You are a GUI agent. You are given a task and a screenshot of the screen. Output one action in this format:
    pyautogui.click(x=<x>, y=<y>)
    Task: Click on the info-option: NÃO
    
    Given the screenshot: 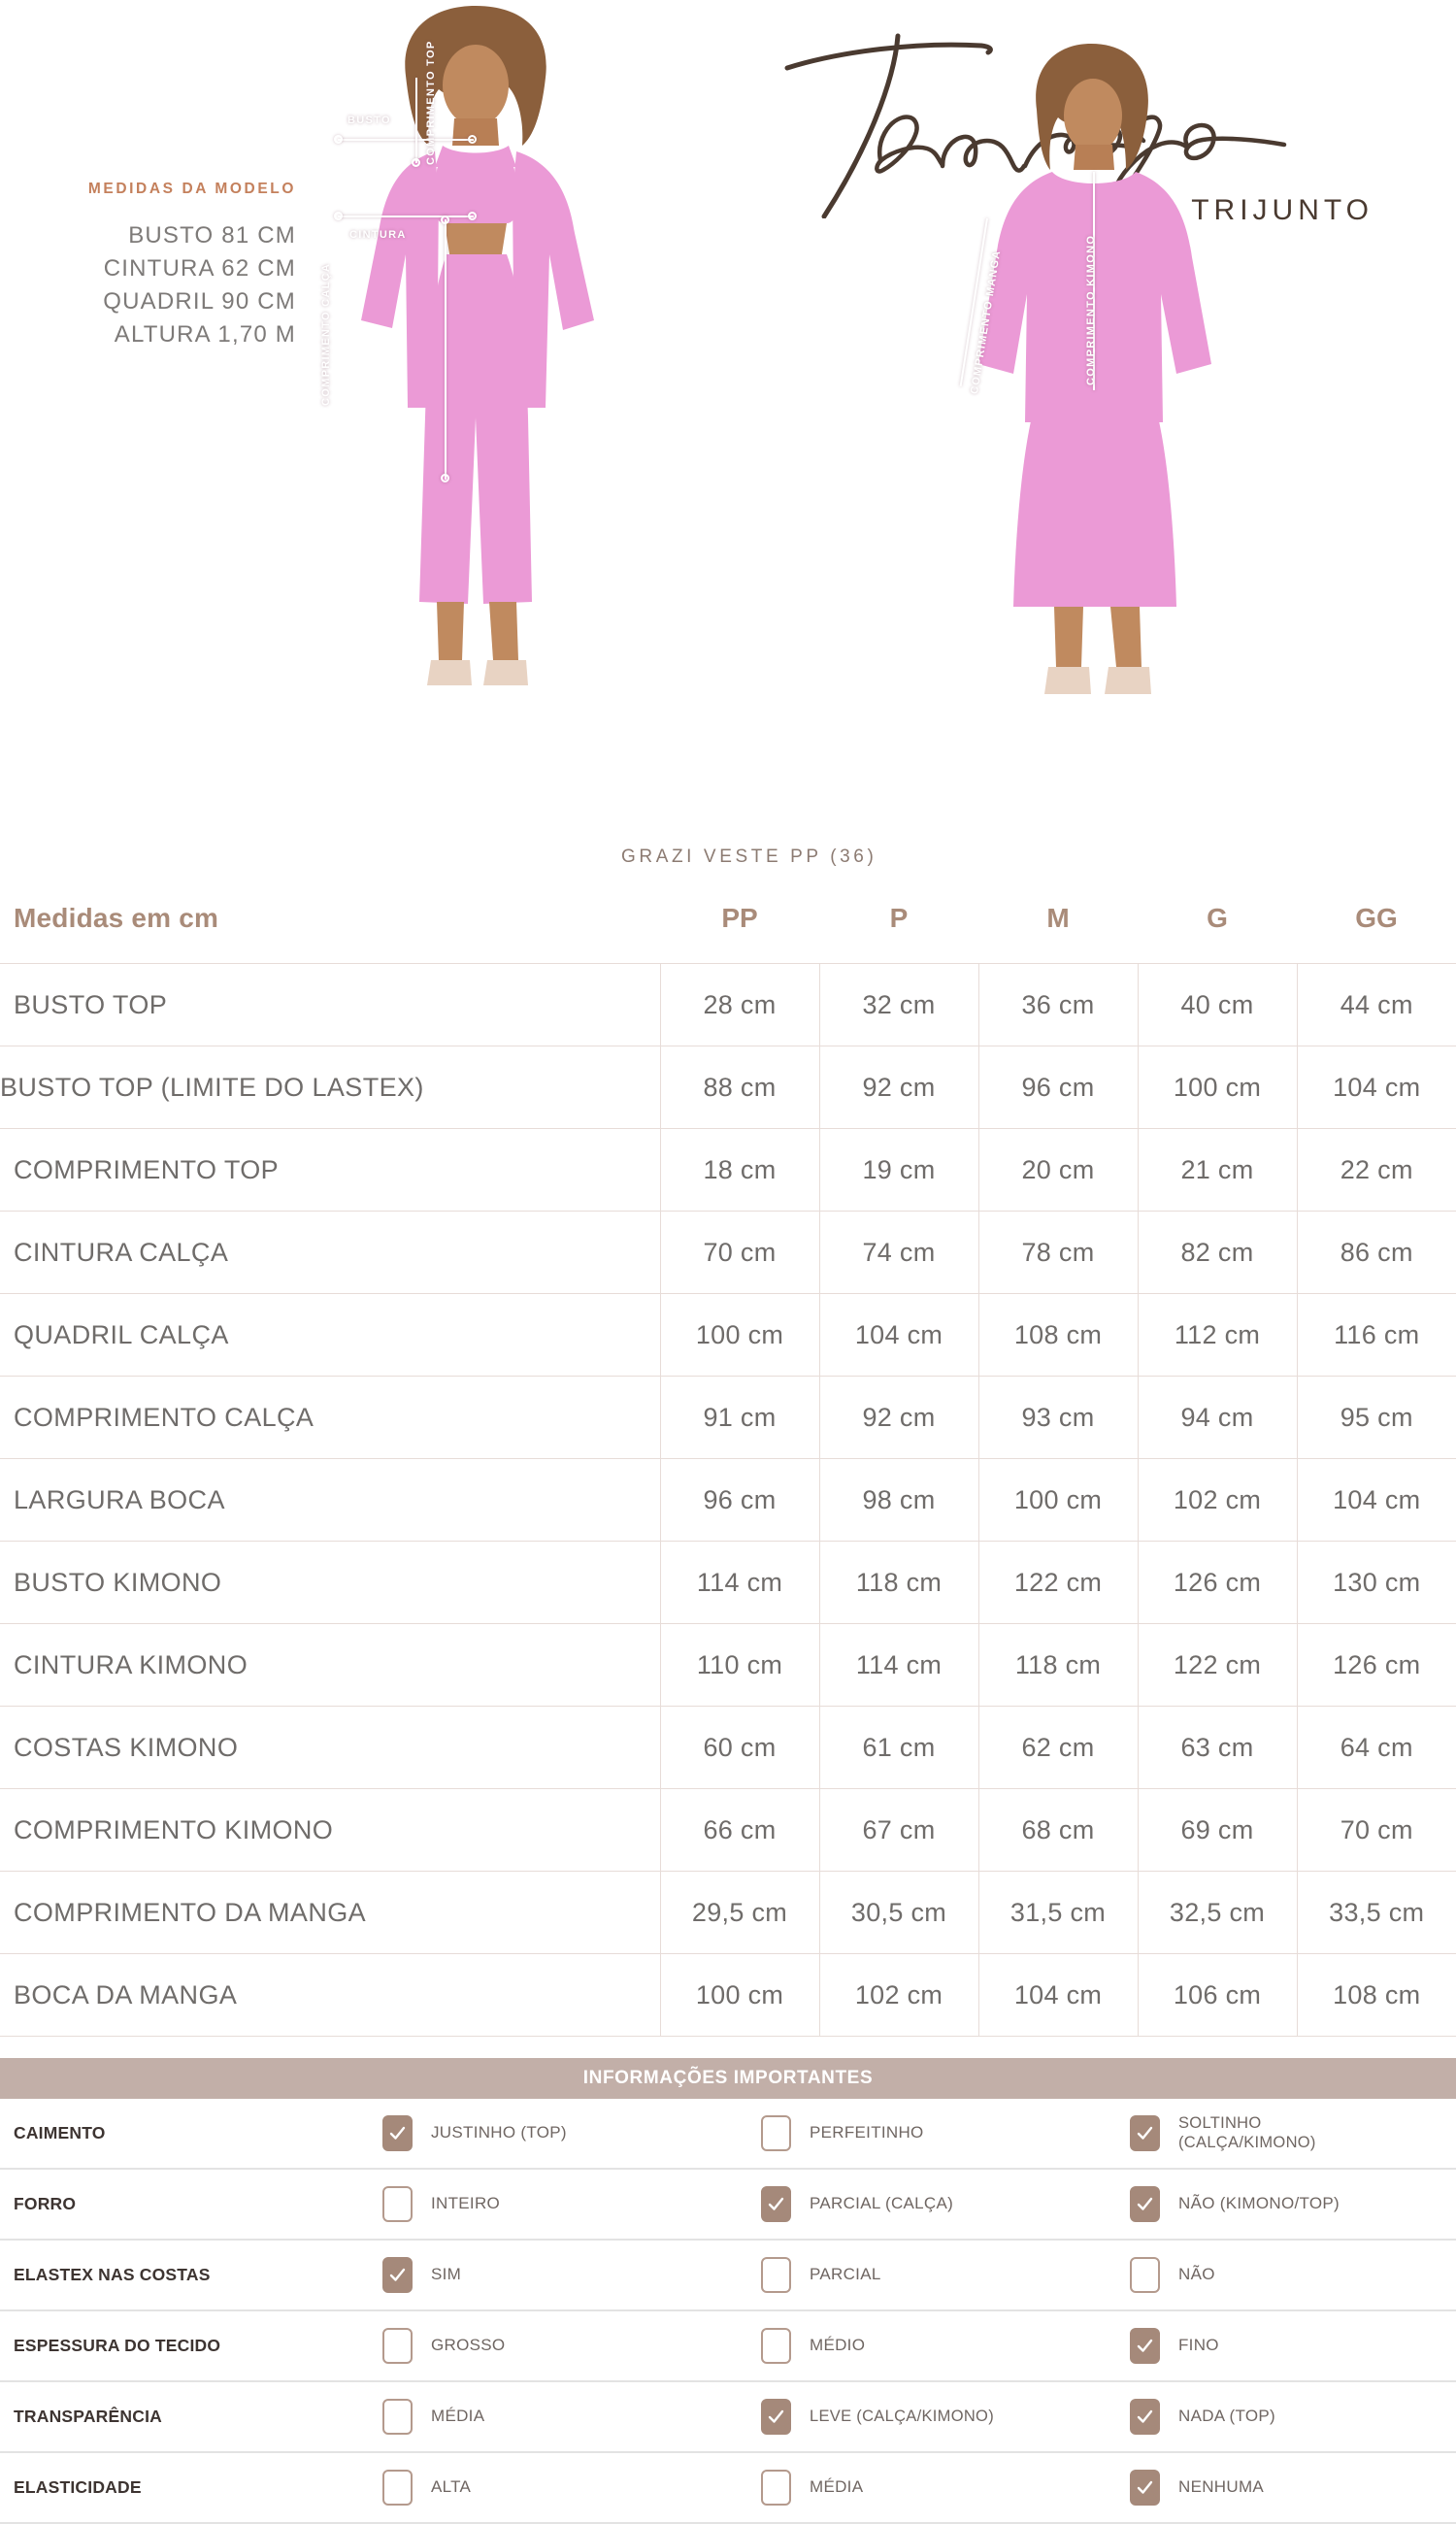 What is the action you would take?
    pyautogui.click(x=1293, y=2275)
    